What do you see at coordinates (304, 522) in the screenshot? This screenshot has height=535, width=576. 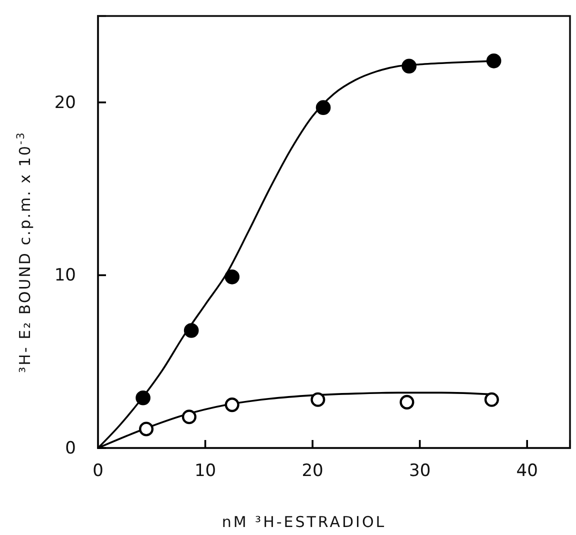 I see `x-axis-title: nM ³H-ESTRADIOL` at bounding box center [304, 522].